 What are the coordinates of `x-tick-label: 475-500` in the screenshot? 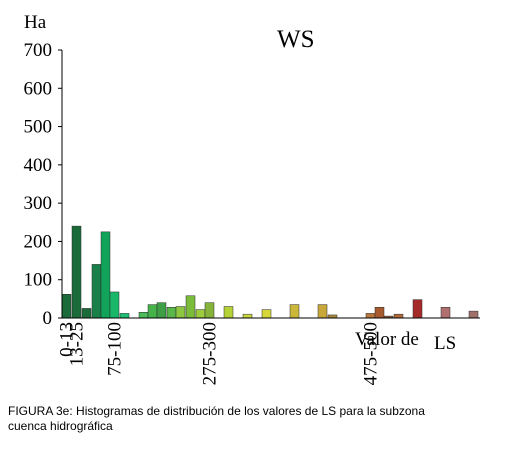 It's located at (371, 353).